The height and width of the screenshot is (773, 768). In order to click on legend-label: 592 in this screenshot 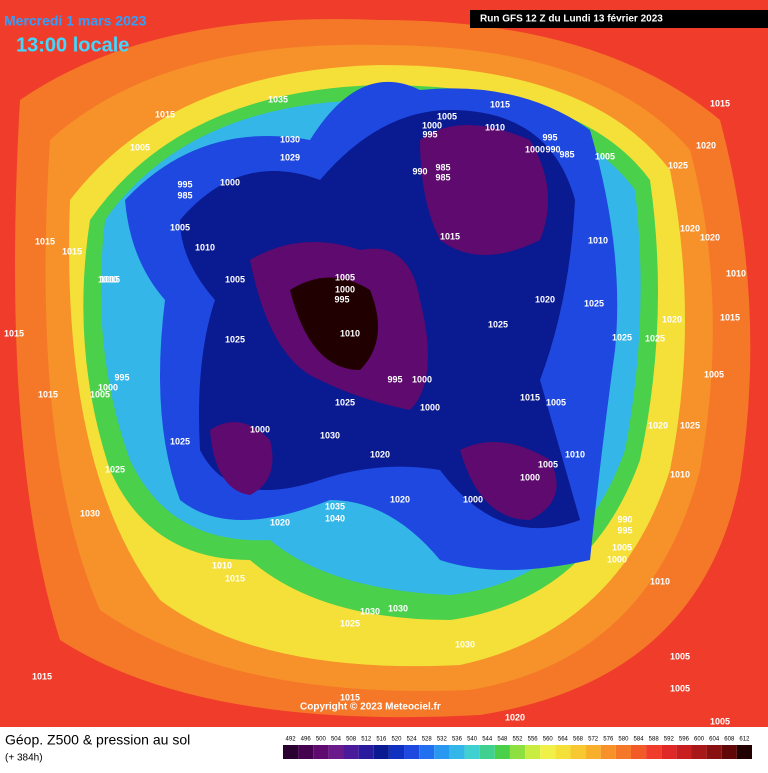, I will do `click(669, 740)`.